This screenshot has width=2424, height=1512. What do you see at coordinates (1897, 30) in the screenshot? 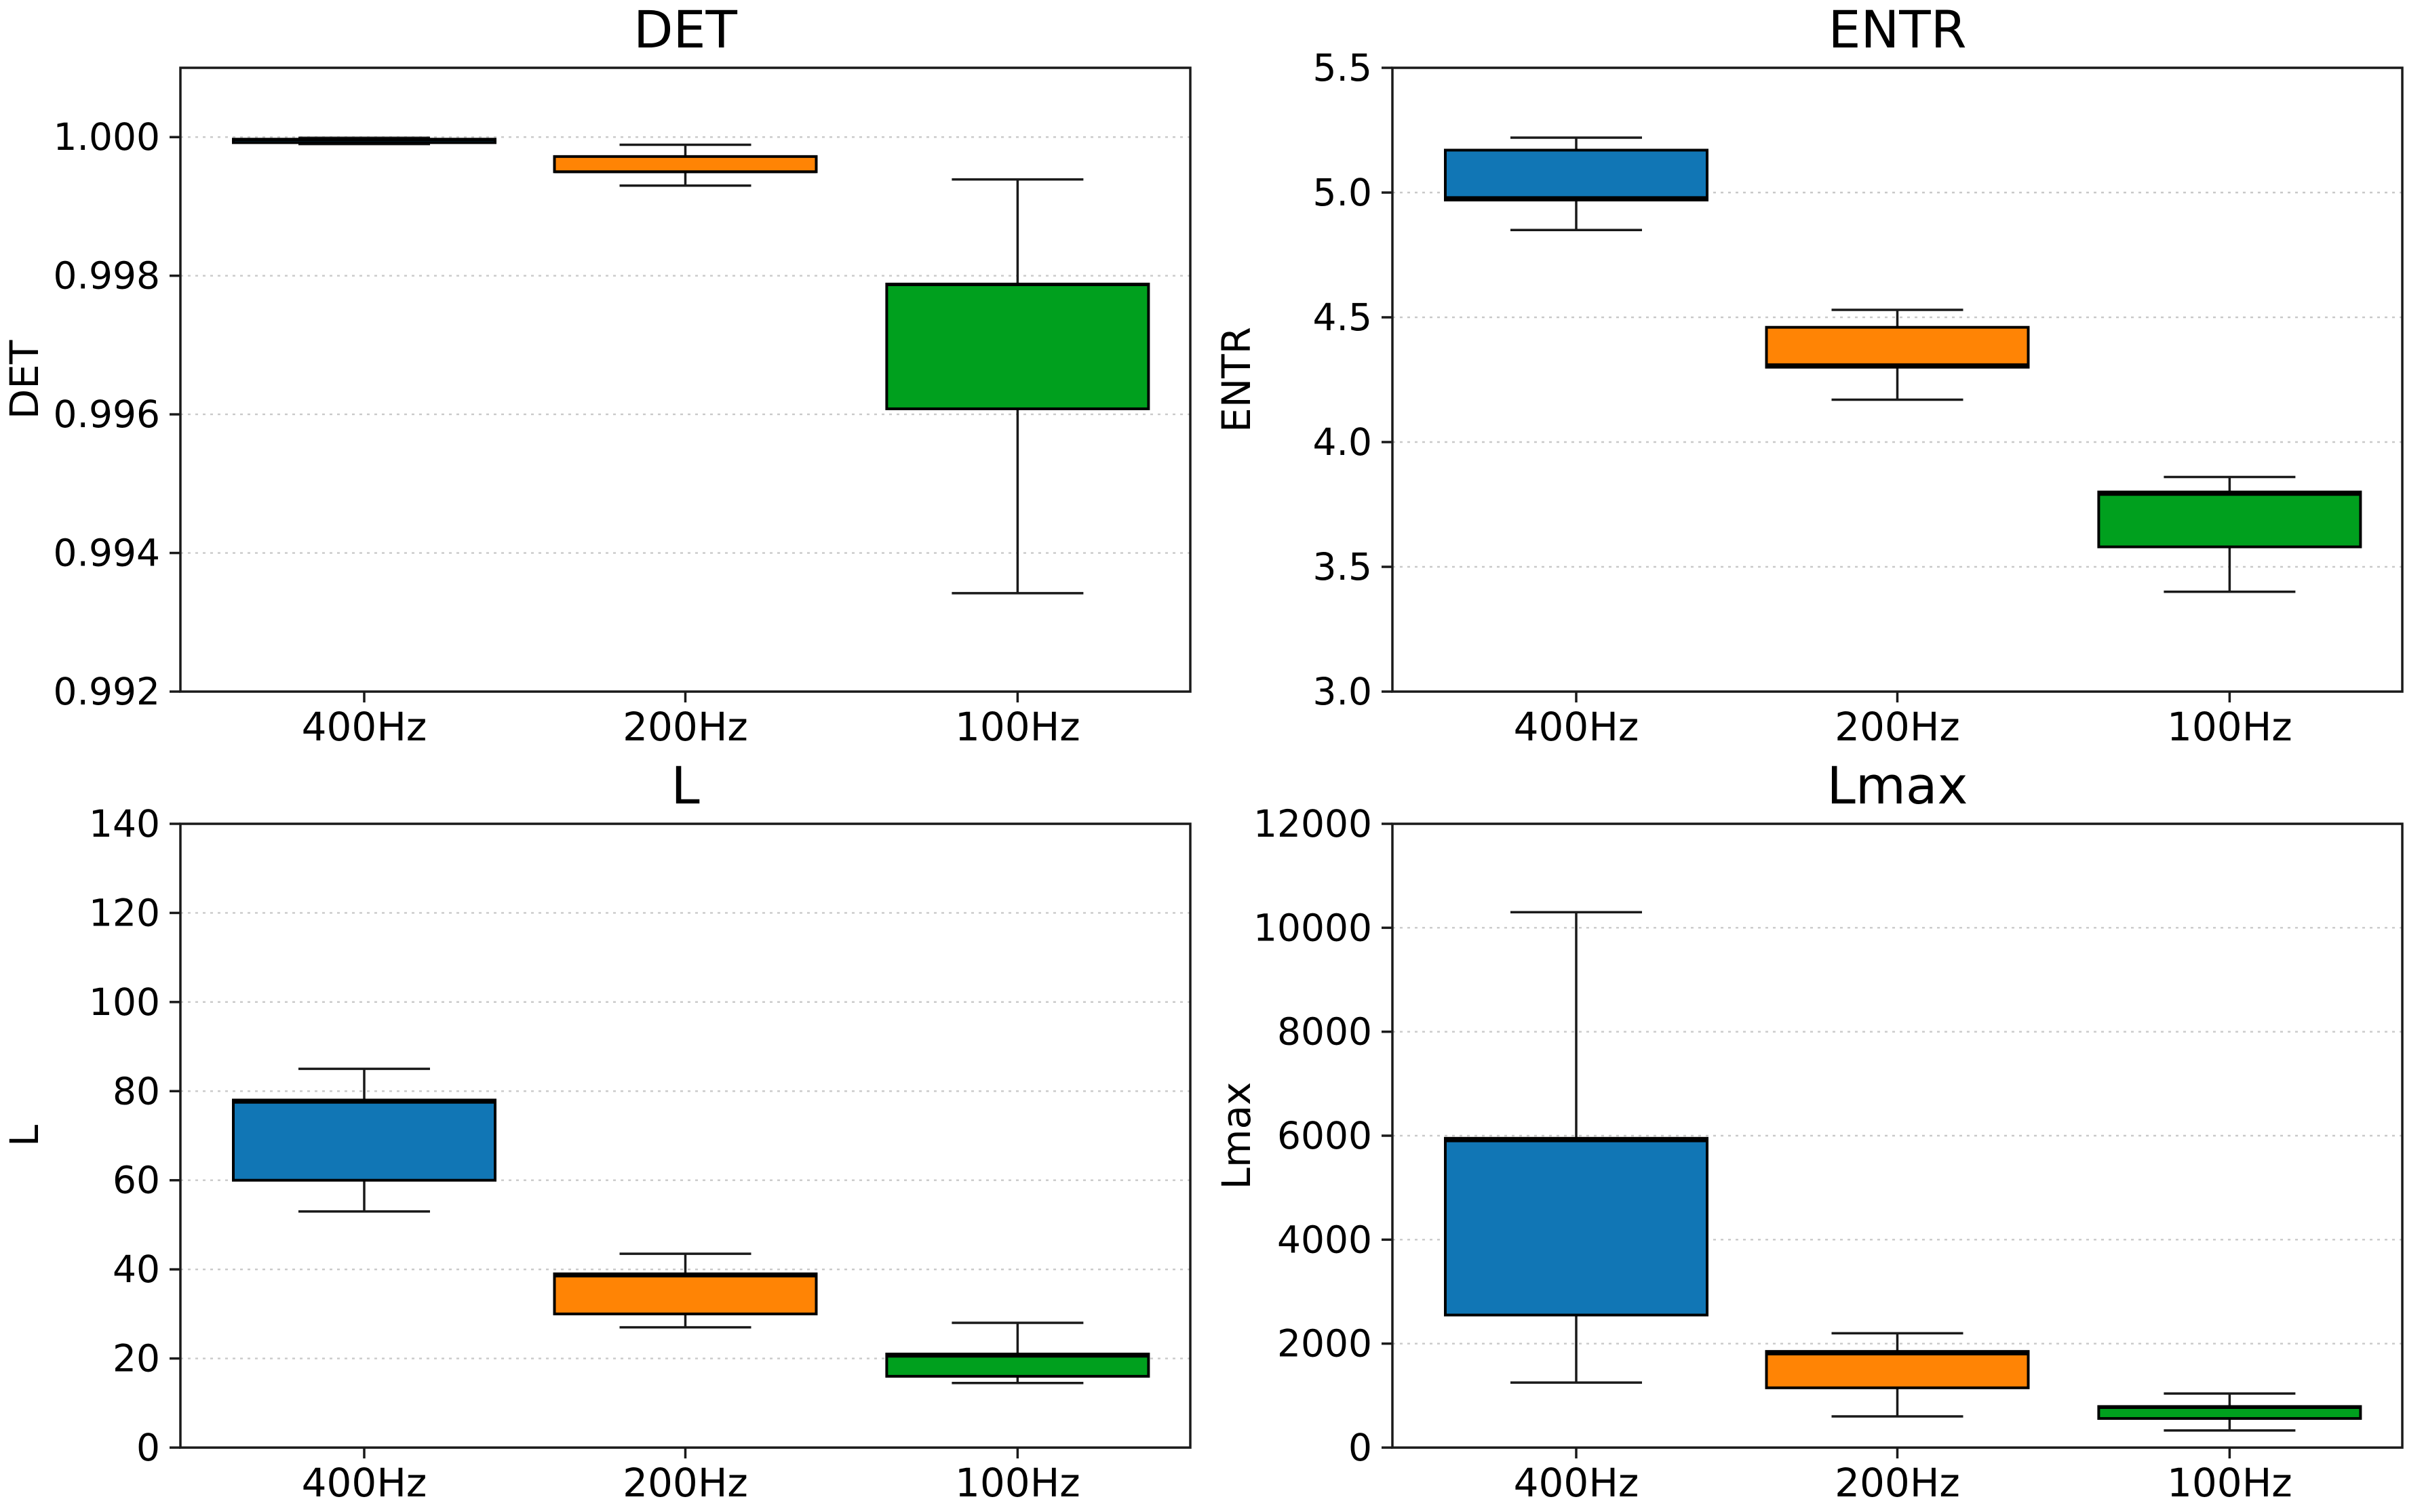
I see `chart-title: ENTR` at bounding box center [1897, 30].